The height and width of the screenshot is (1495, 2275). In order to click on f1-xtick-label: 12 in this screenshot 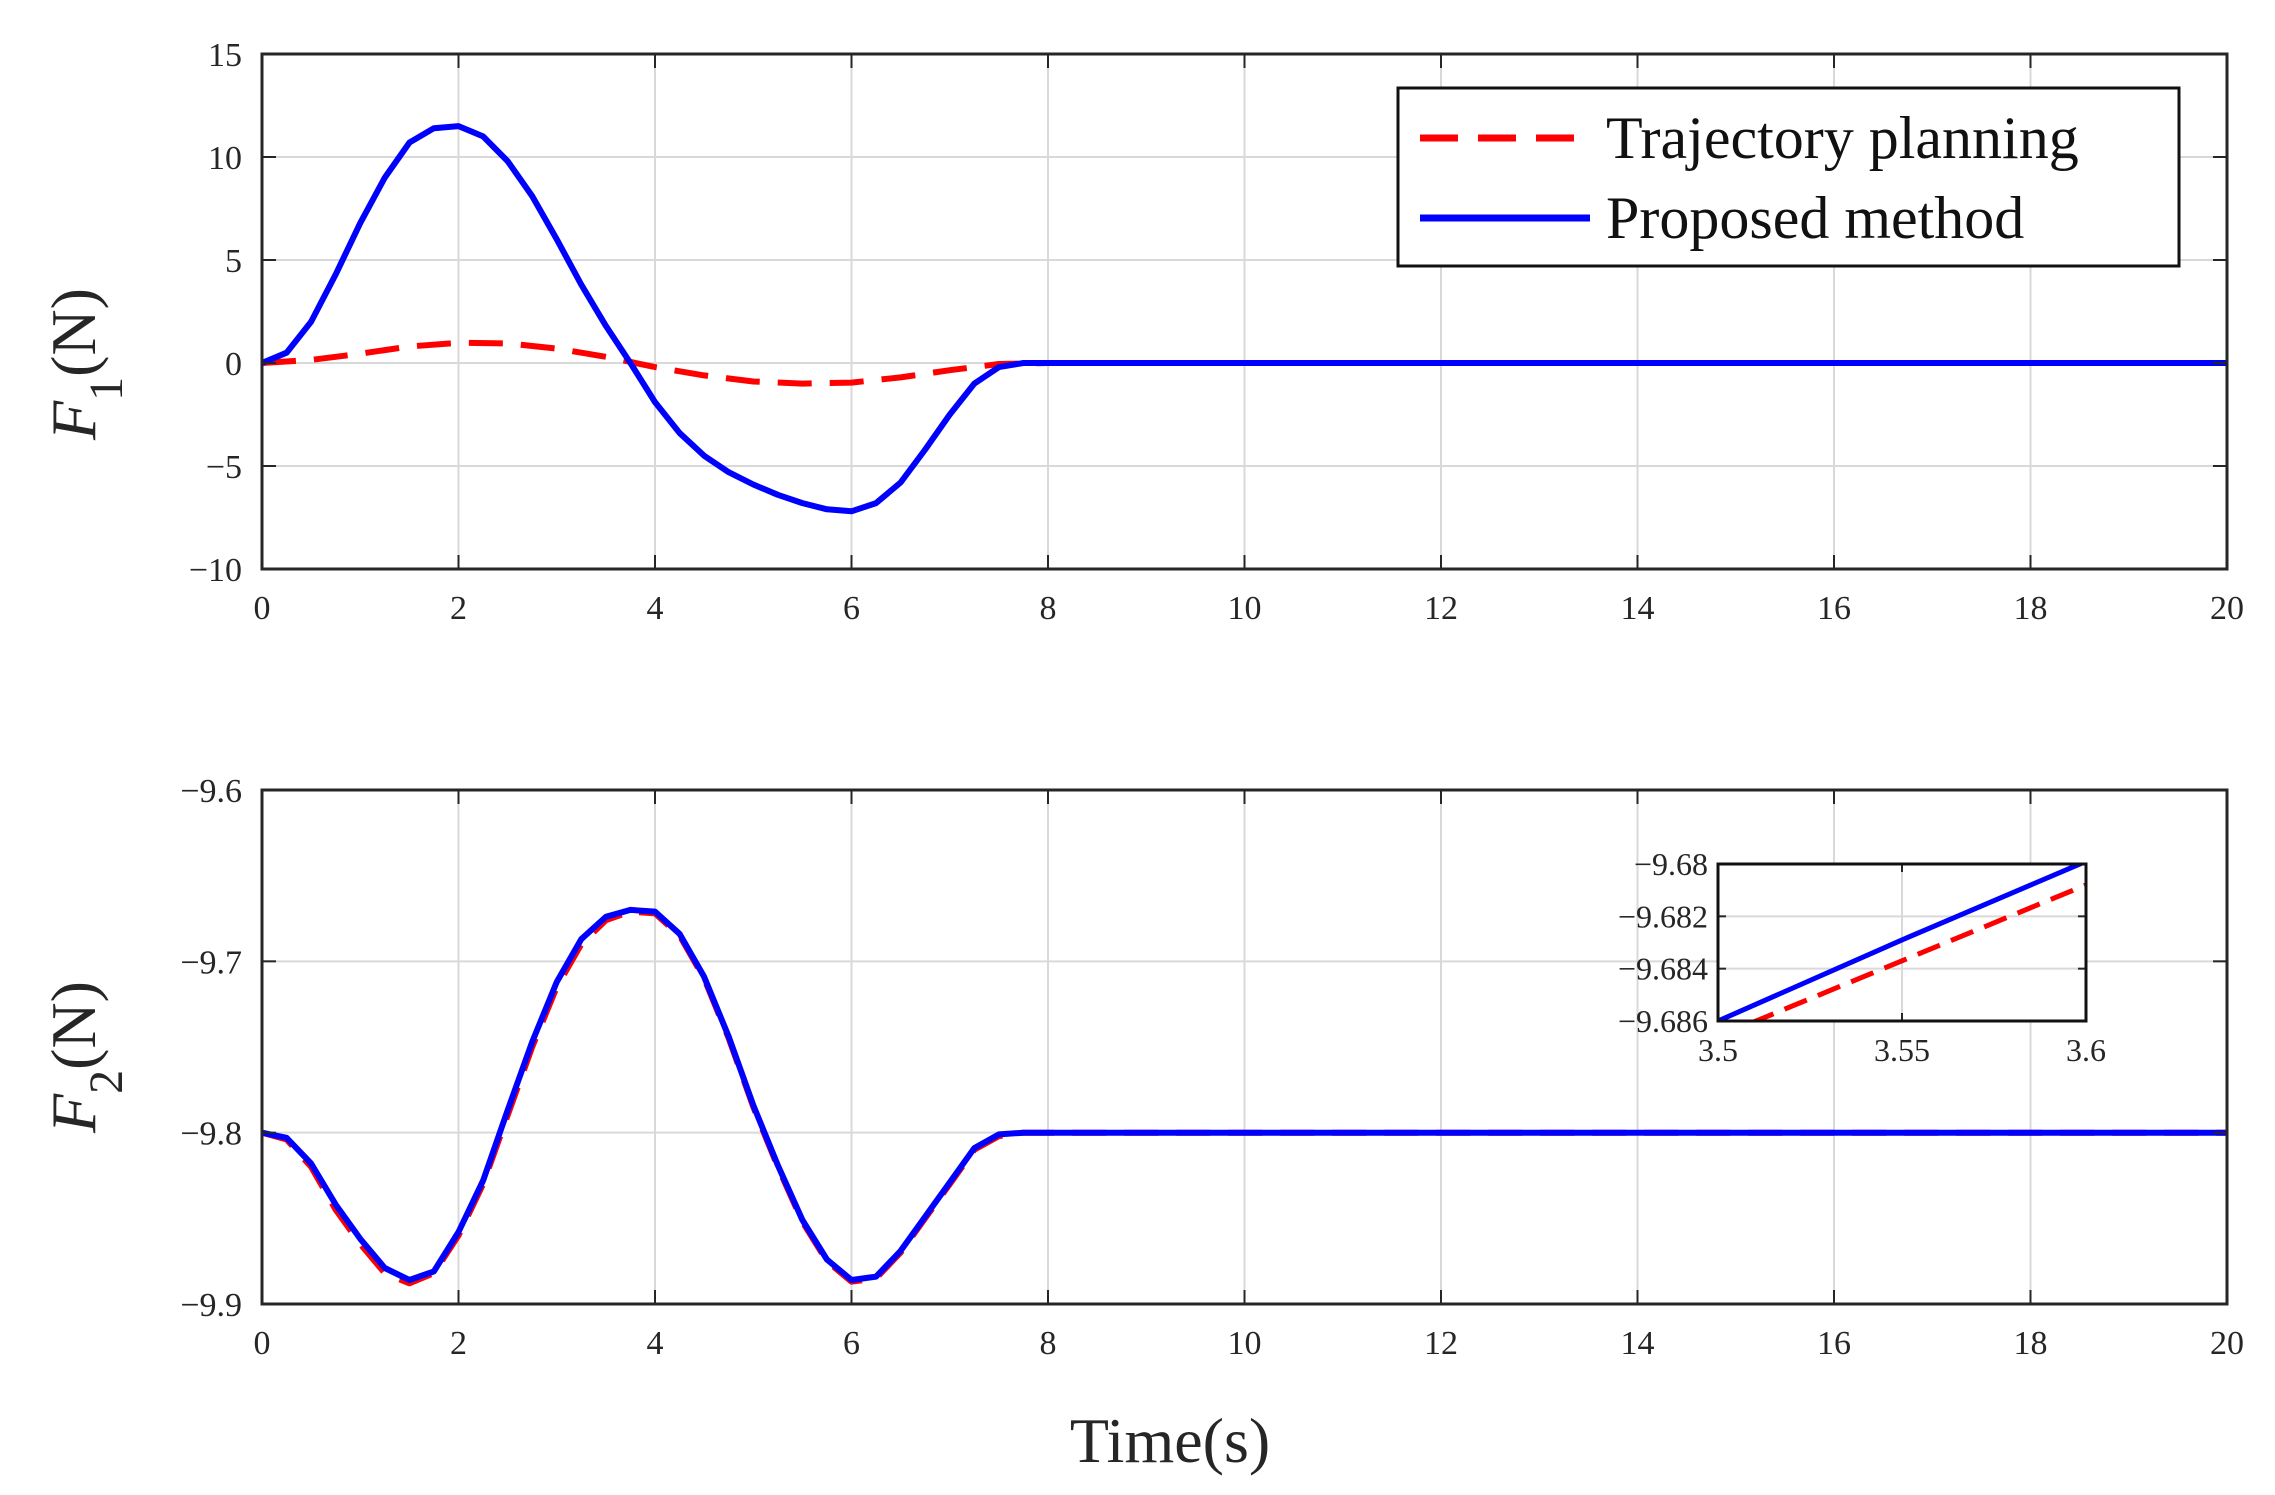, I will do `click(1441, 608)`.